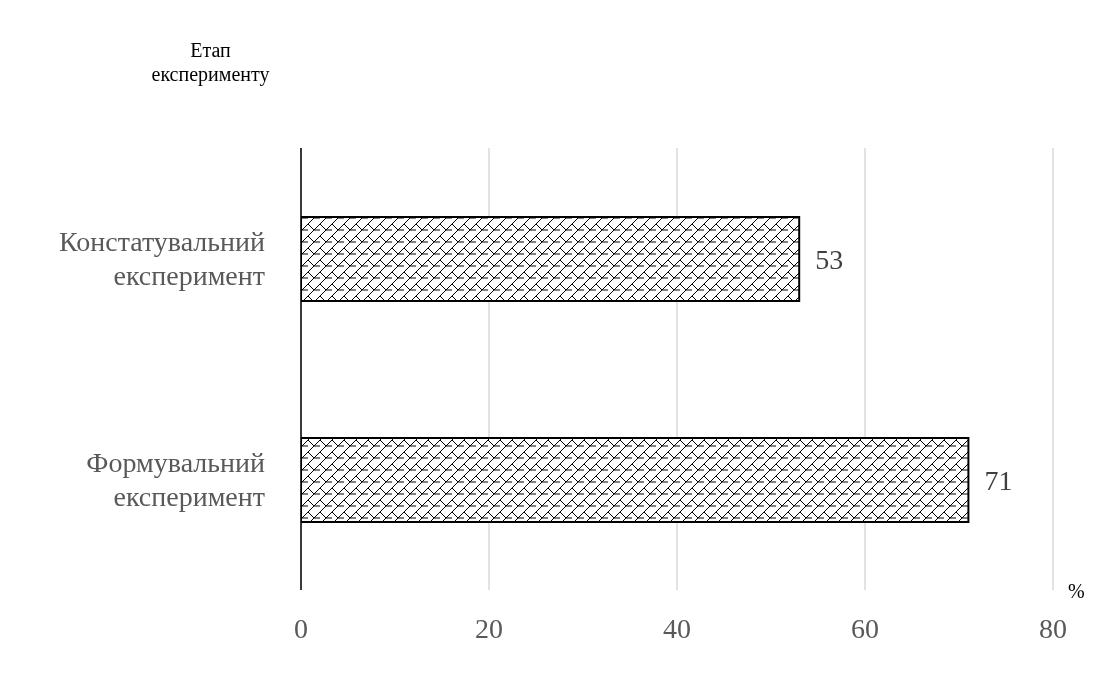 The height and width of the screenshot is (673, 1101). What do you see at coordinates (1053, 628) in the screenshot?
I see `x-tick-label: 80` at bounding box center [1053, 628].